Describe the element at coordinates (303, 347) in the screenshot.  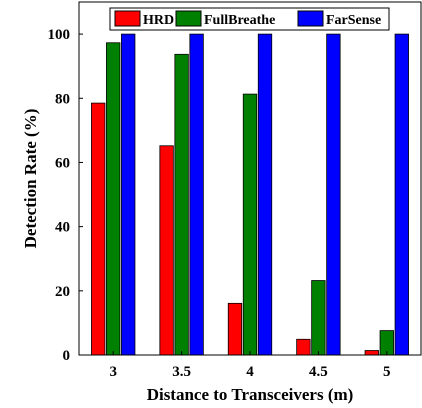
I see `bar-hrd-4.5` at that location.